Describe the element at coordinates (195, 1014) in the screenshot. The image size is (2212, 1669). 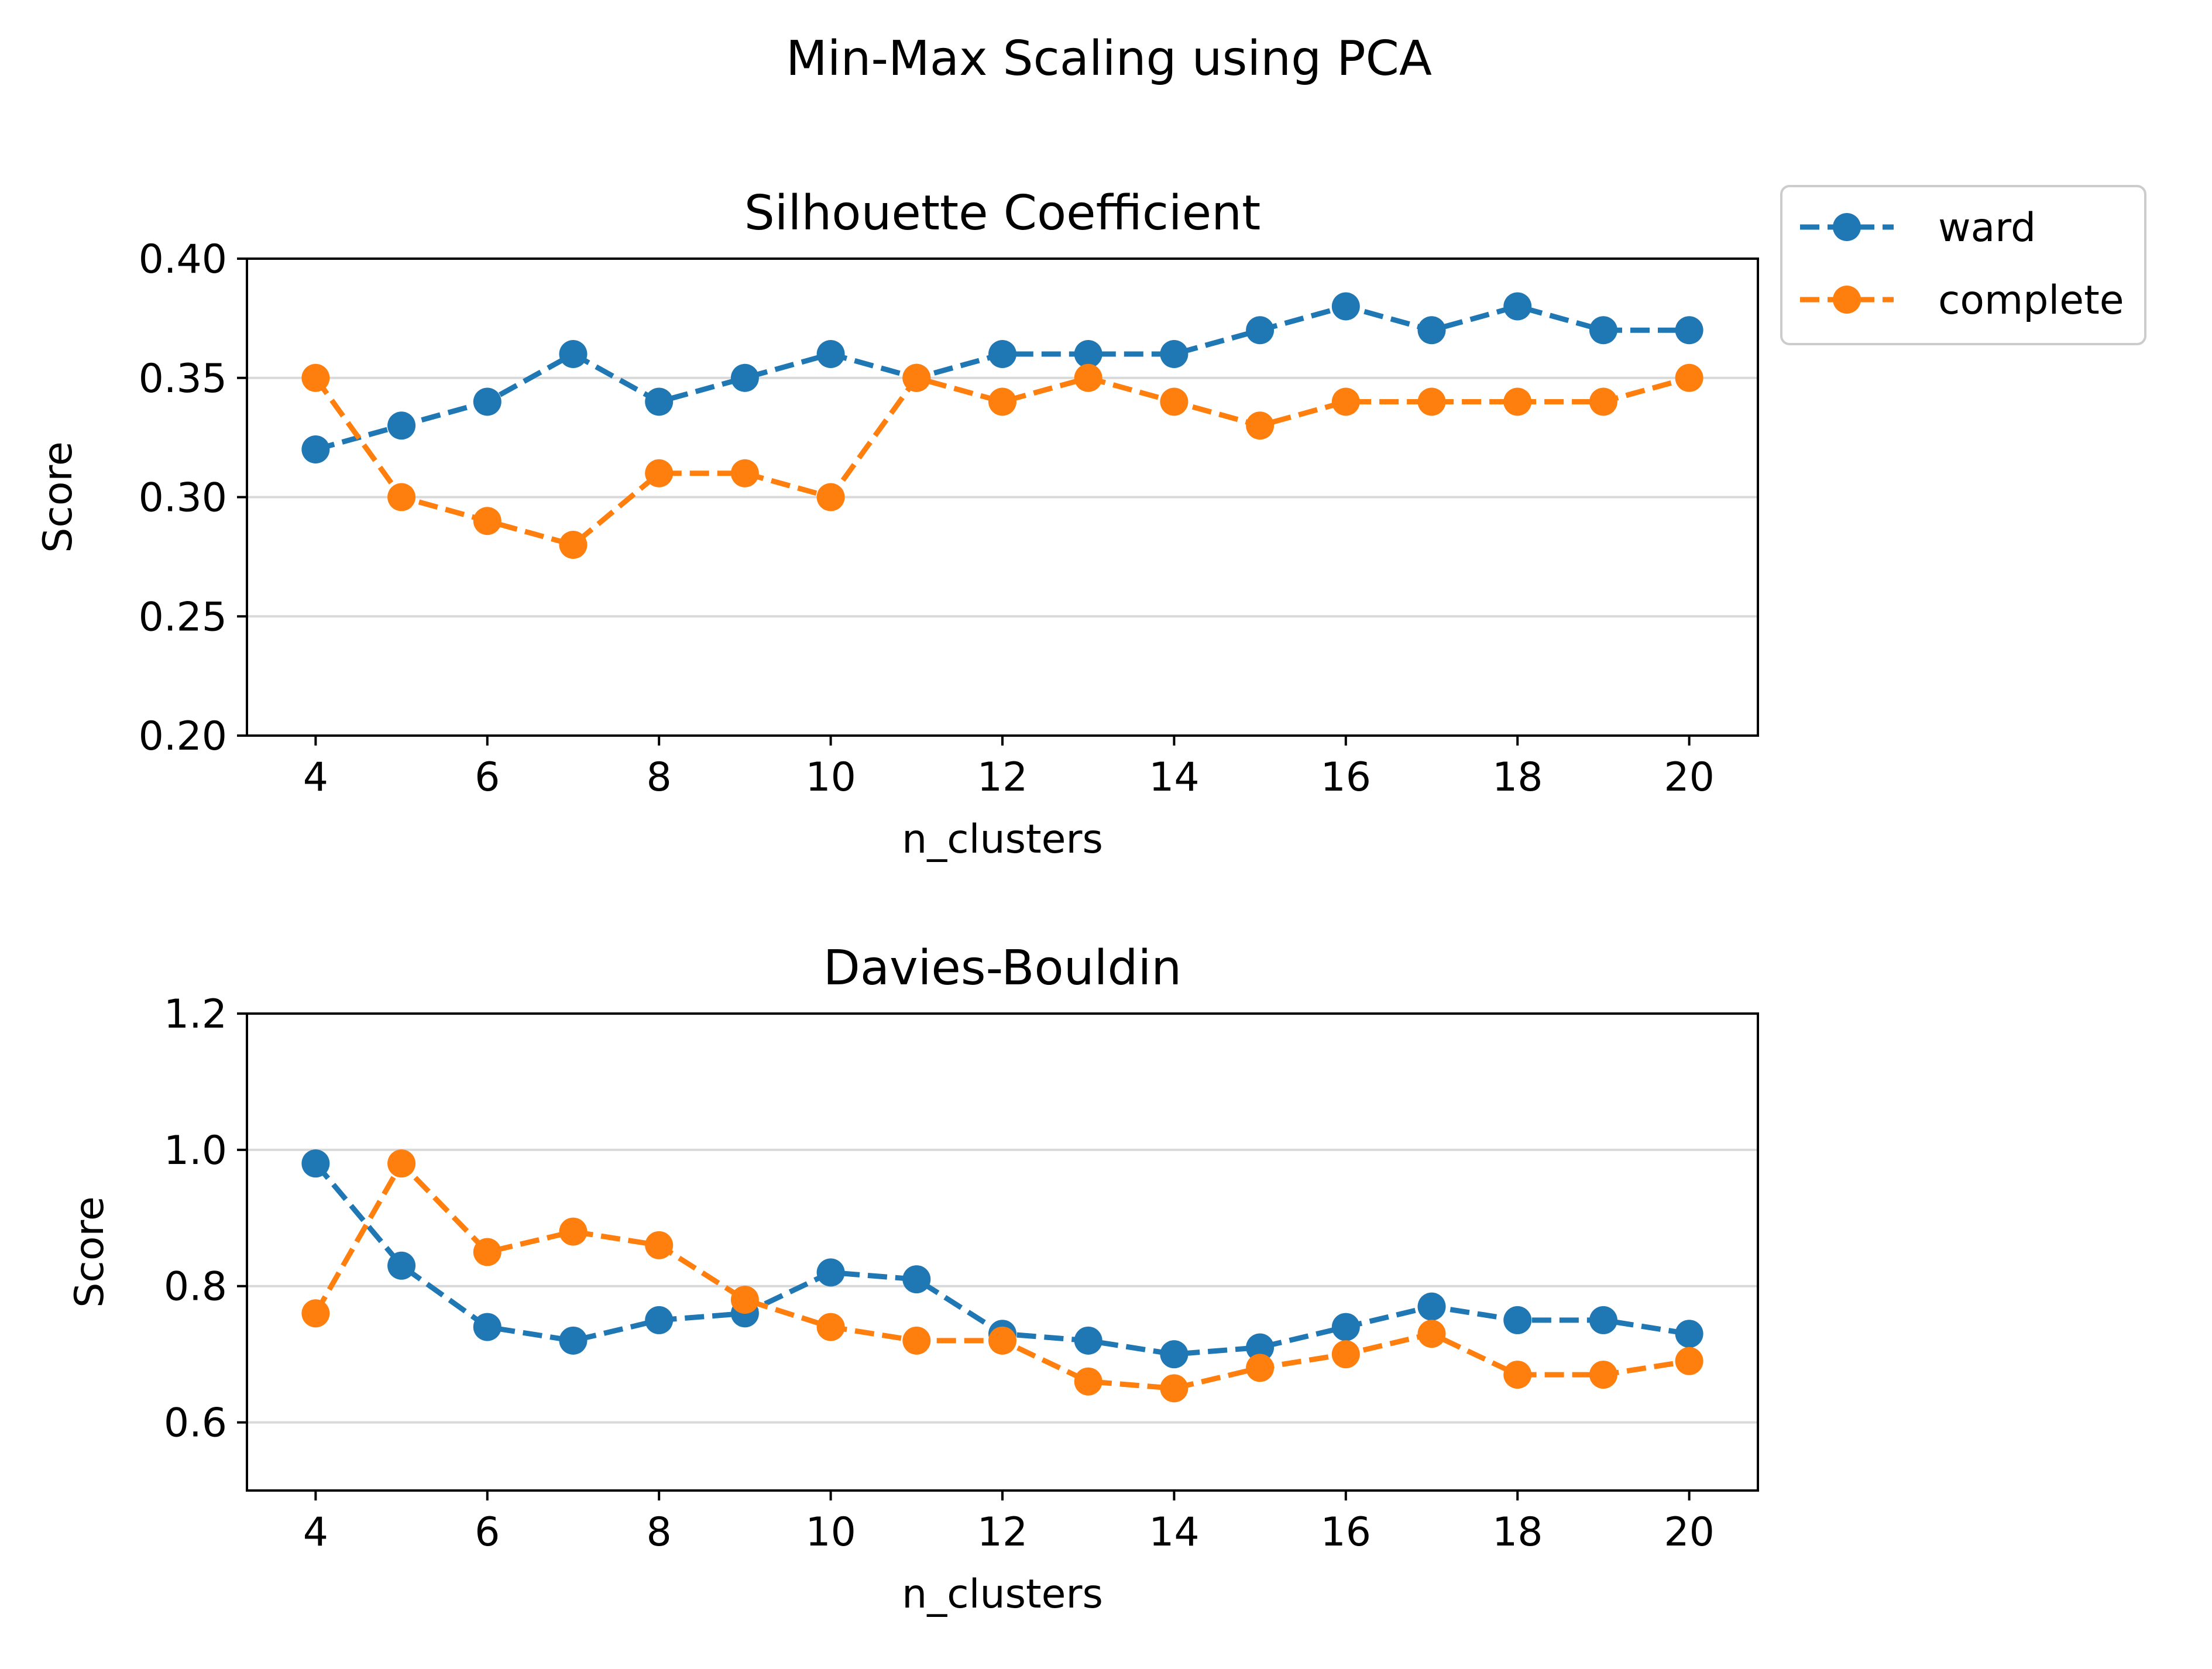
I see `y-tick-label: 1.2` at that location.